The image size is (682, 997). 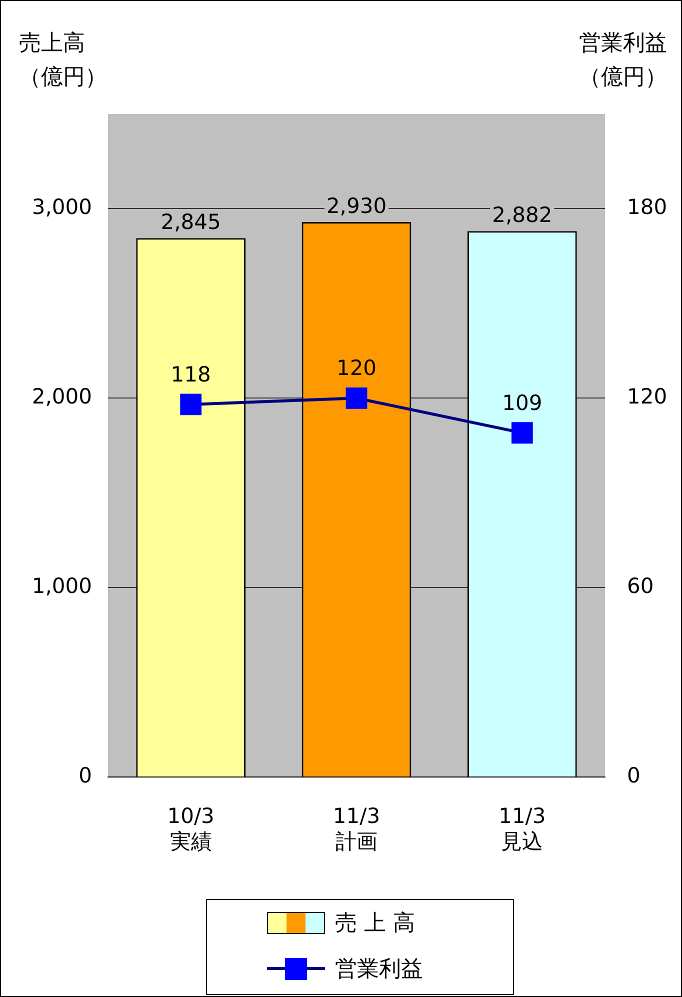 I want to click on data-label: 118, so click(x=190, y=374).